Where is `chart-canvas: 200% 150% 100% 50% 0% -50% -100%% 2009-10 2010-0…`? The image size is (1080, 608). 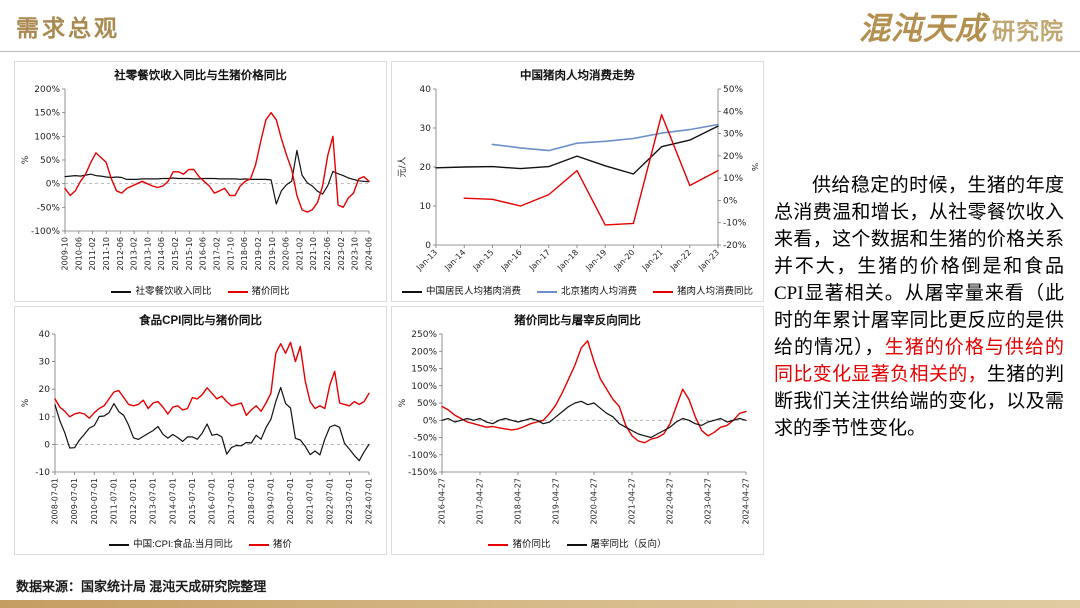
chart-canvas: 200% 150% 100% 50% 0% -50% -100%% 2009-10 2010-0… is located at coordinates (197, 177).